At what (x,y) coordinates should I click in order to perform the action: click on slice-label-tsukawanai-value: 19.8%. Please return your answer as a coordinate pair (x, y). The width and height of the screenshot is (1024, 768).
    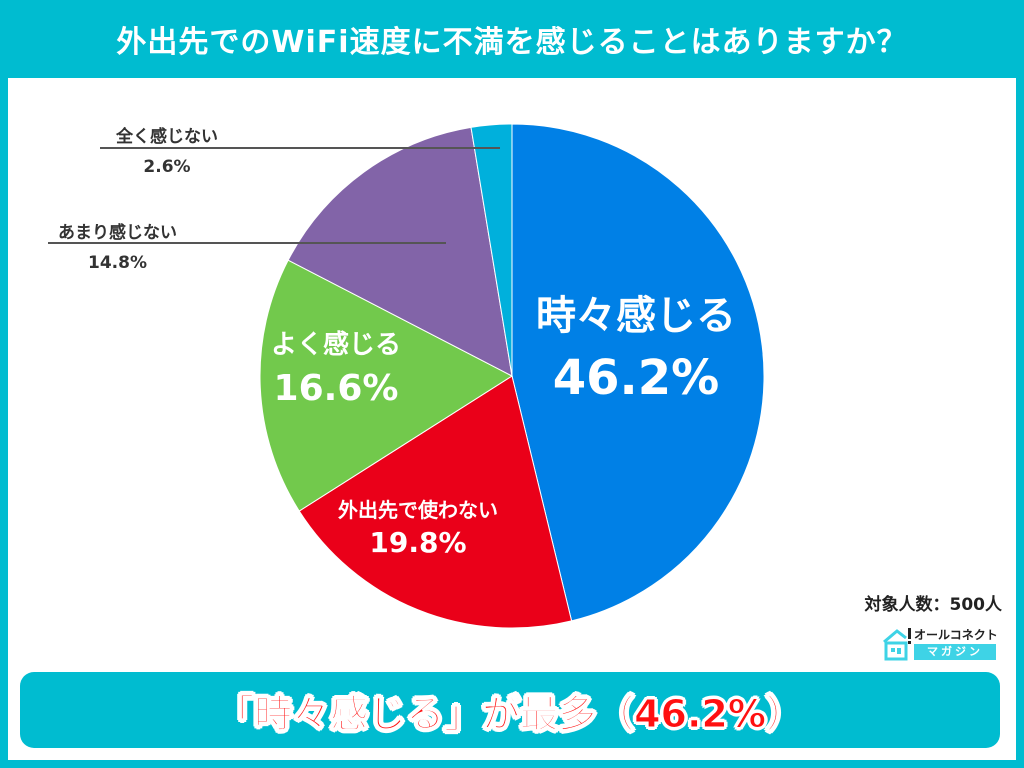
    Looking at the image, I should click on (418, 542).